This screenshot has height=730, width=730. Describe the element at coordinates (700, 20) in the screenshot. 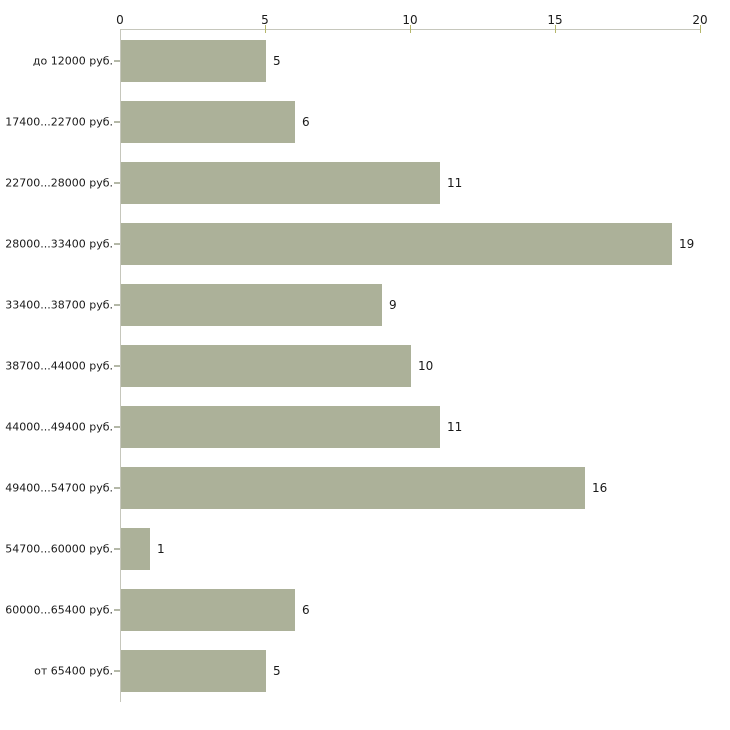

I see `x-tick-label: 20` at that location.